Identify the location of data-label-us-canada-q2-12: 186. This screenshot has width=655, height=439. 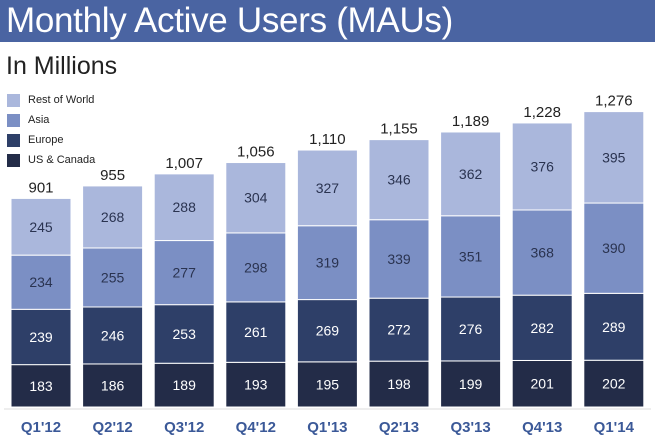
(113, 385).